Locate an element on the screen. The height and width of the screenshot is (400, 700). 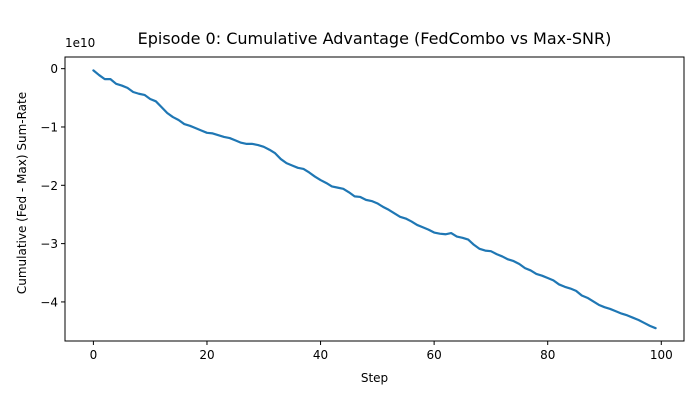
x-tick-label: 100 is located at coordinates (661, 355).